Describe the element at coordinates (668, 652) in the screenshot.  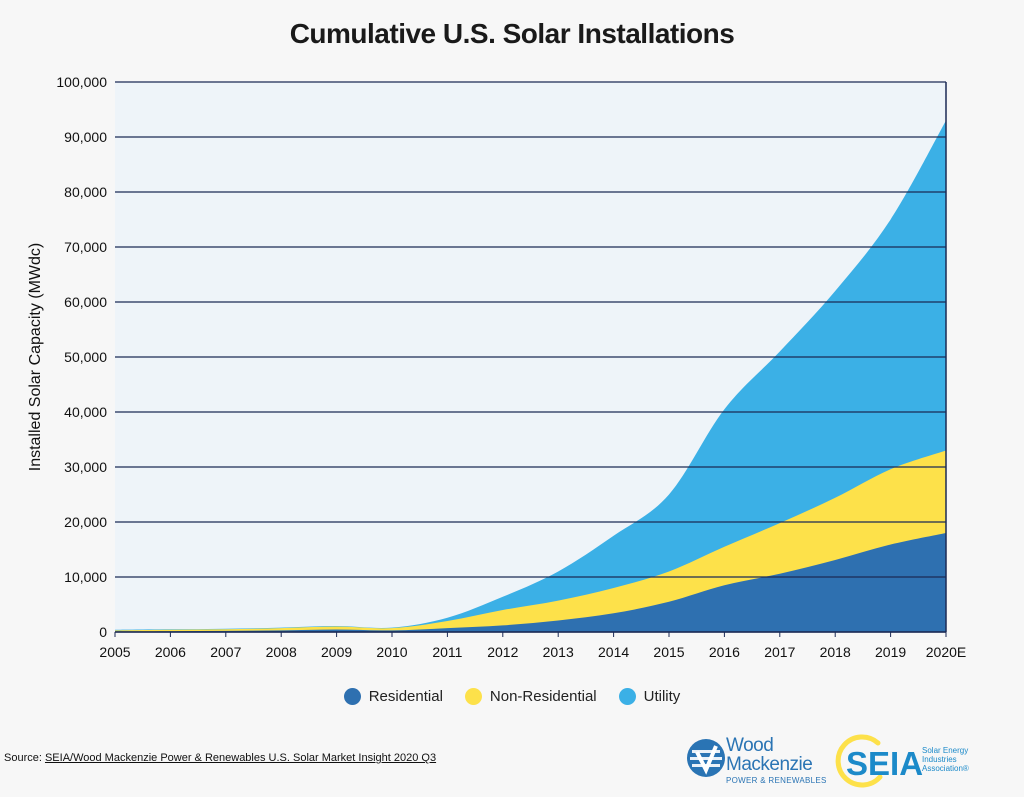
I see `x-tick-label: 2015` at that location.